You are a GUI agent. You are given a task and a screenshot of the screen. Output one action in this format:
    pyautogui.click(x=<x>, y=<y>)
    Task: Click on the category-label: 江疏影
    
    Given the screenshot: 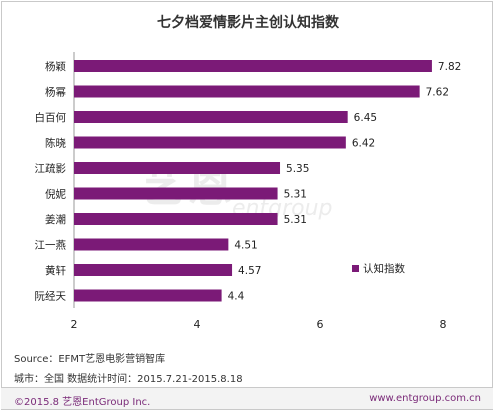 What is the action you would take?
    pyautogui.click(x=51, y=168)
    